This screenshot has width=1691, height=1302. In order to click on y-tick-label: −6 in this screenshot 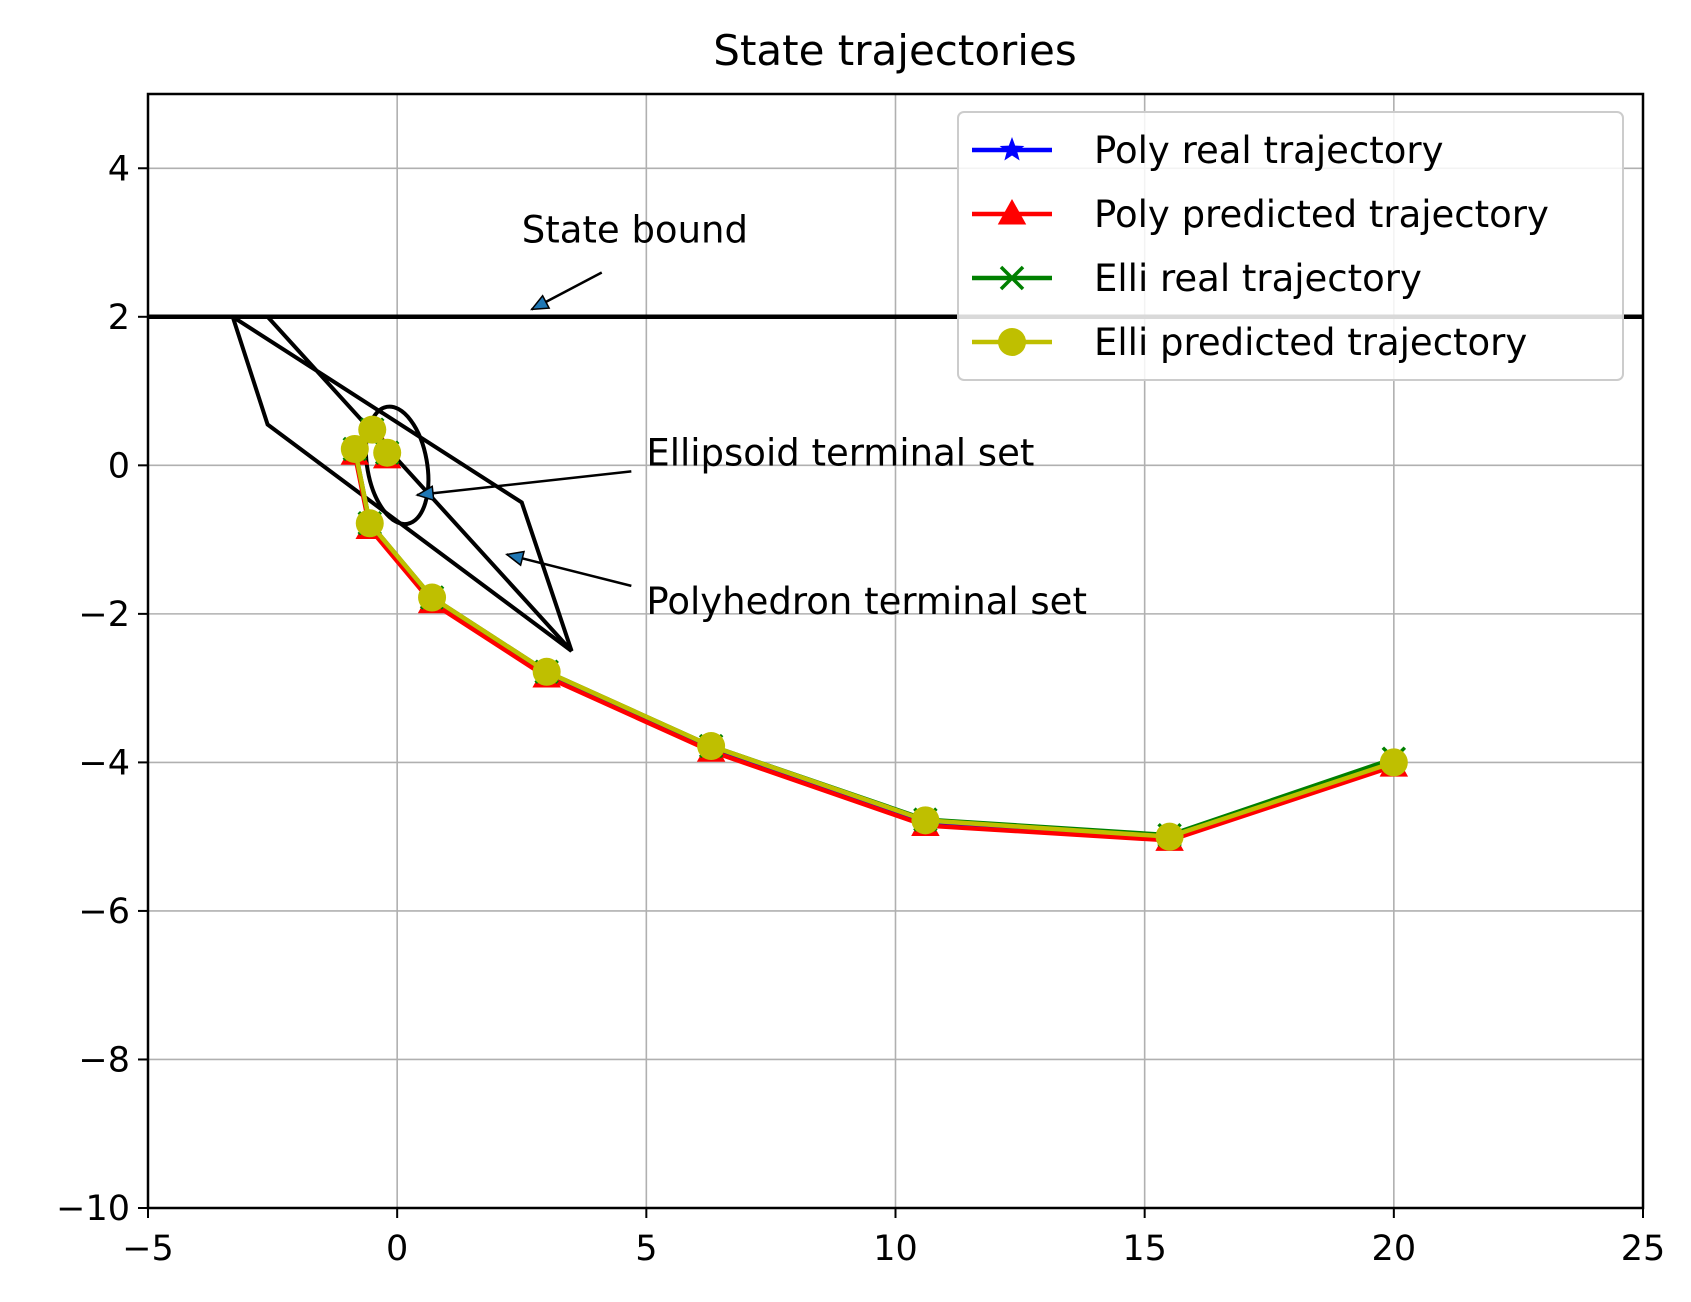, I will do `click(104, 912)`.